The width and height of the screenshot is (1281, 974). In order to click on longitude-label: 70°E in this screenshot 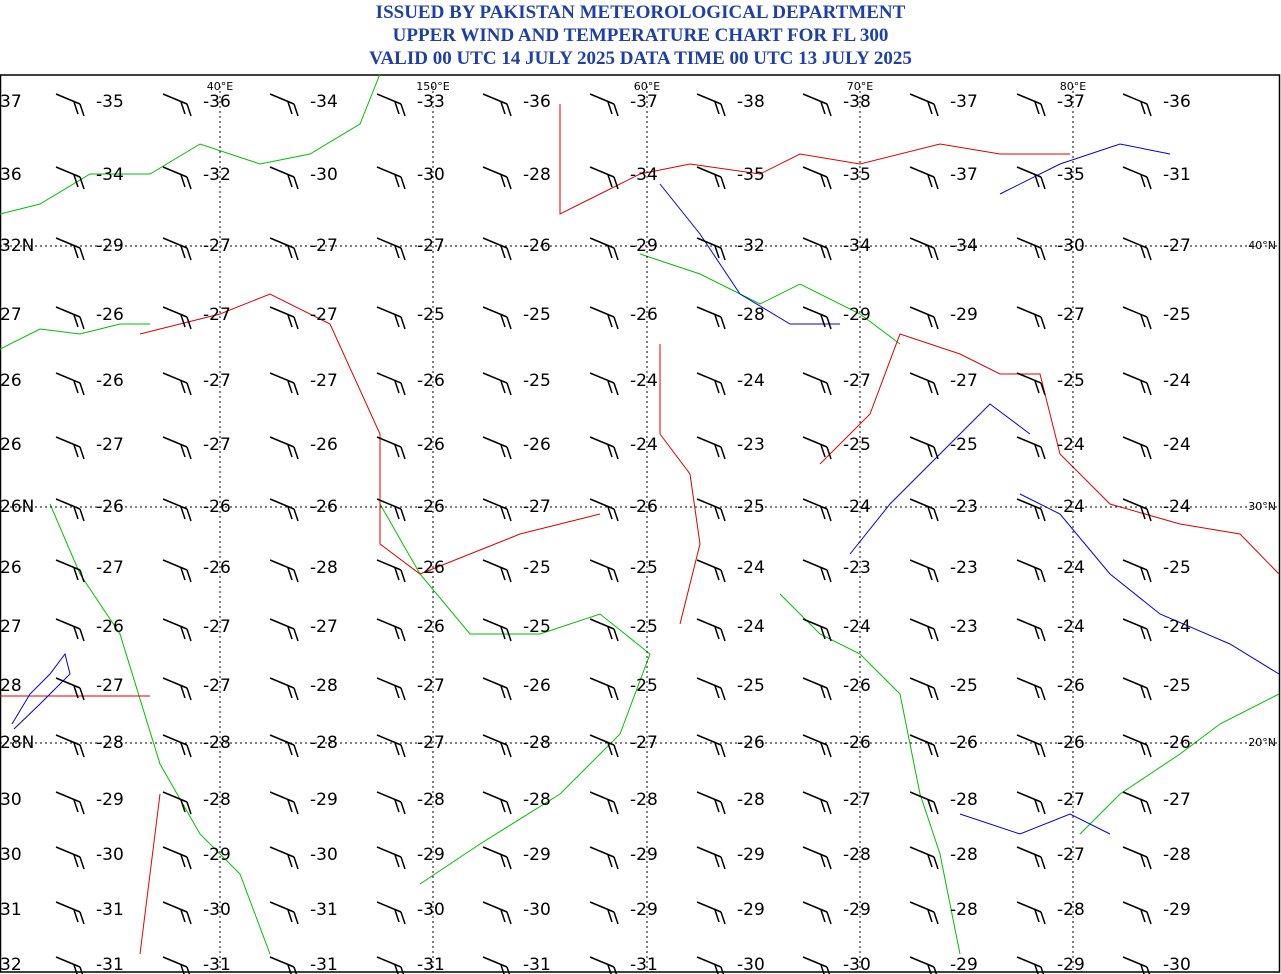, I will do `click(860, 86)`.